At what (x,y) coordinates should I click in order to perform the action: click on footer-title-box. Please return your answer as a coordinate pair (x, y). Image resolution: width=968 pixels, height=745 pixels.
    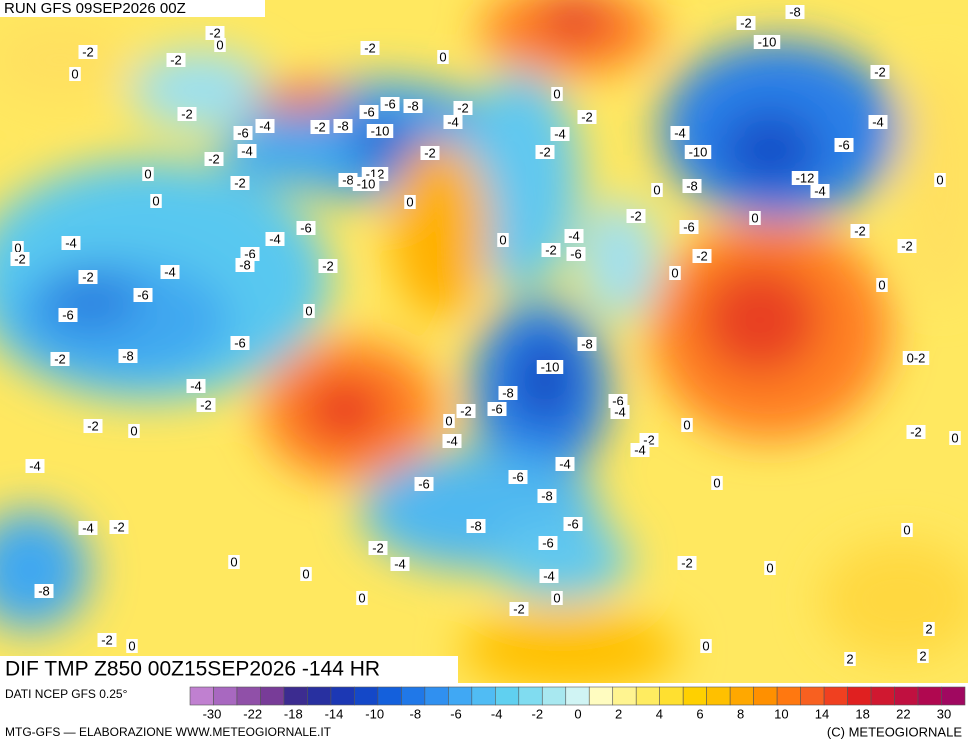
    Looking at the image, I should click on (229, 669).